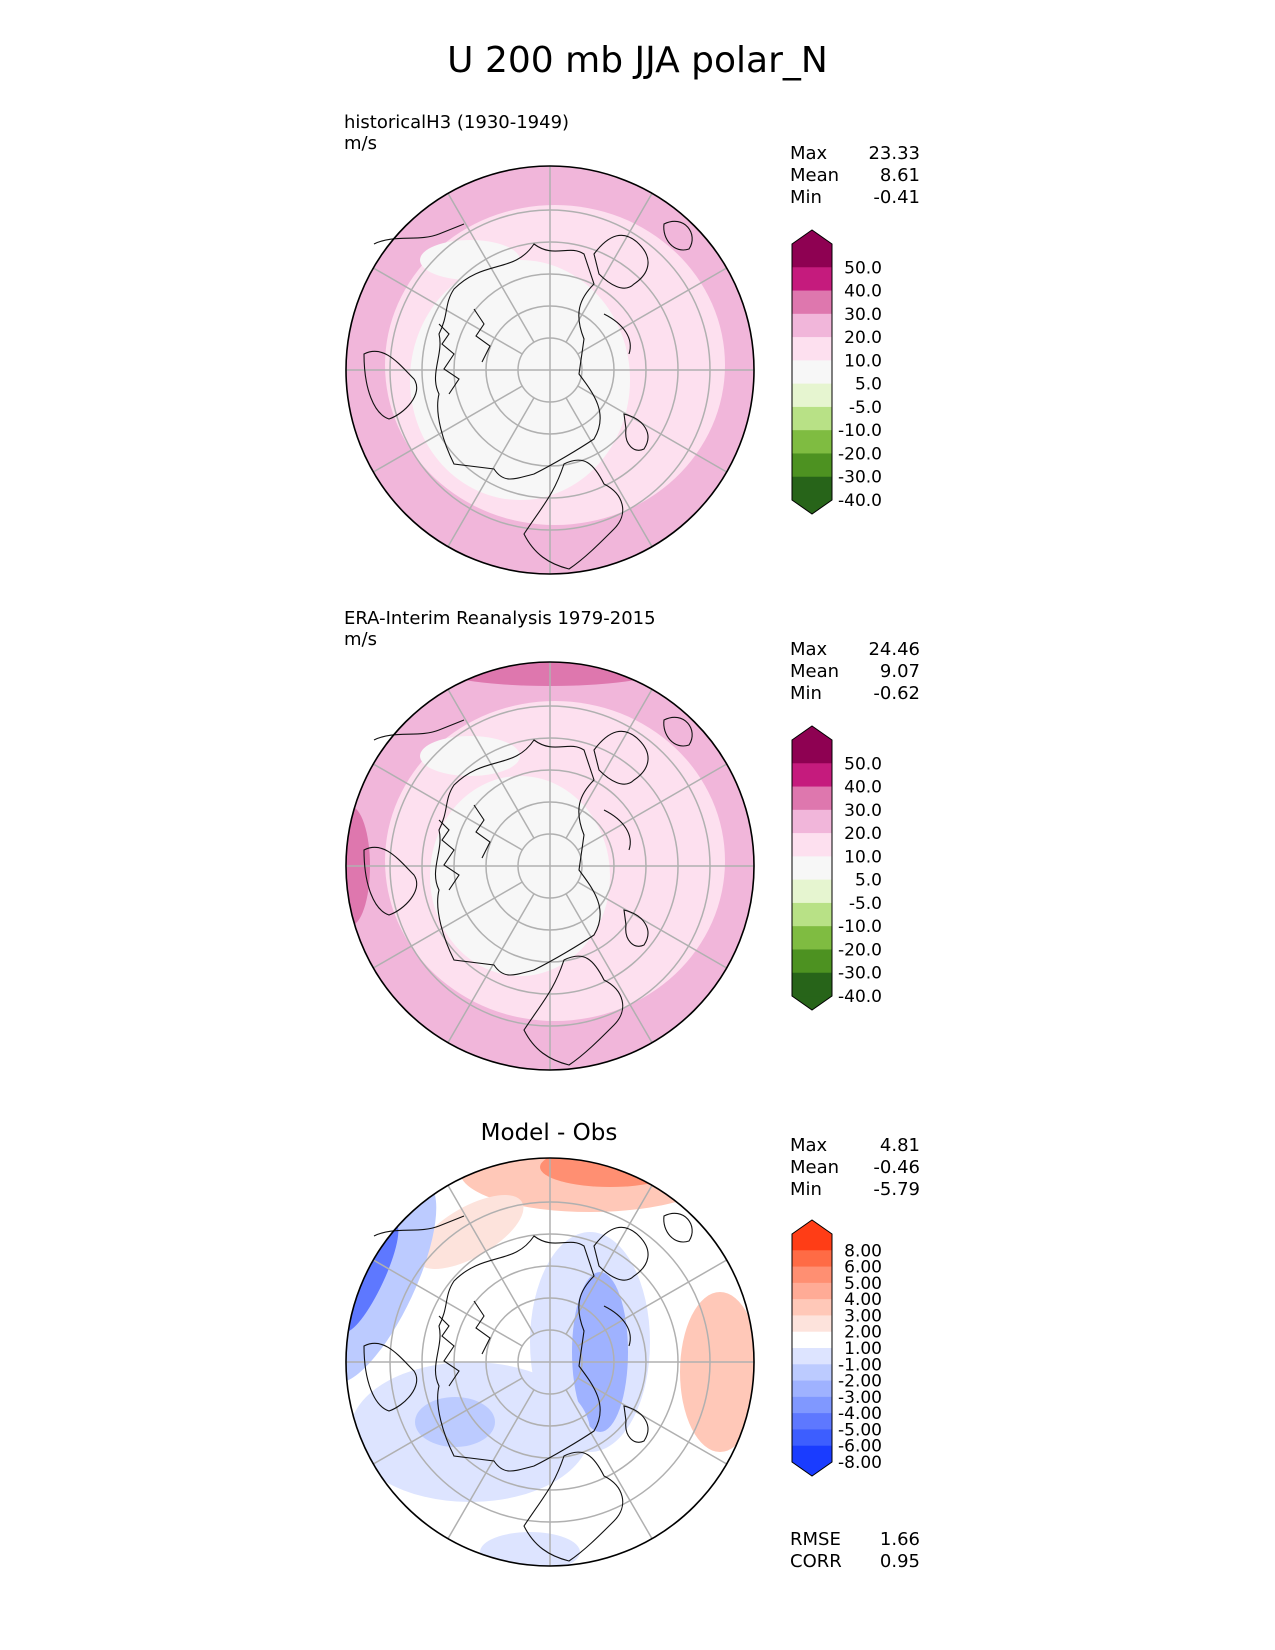 The width and height of the screenshot is (1275, 1650). Describe the element at coordinates (860, 1430) in the screenshot. I see `colorbar-tick-label: -5.00` at that location.